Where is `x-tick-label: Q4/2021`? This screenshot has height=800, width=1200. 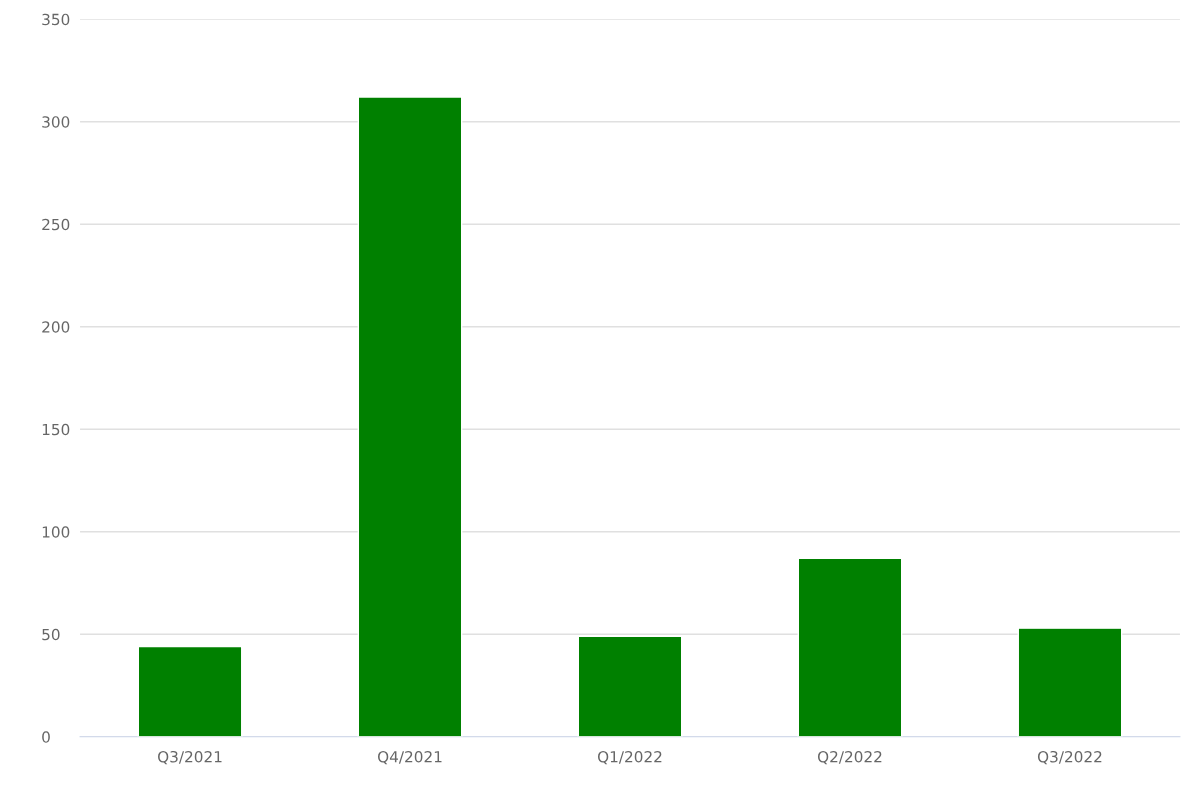
x-tick-label: Q4/2021 is located at coordinates (409, 757).